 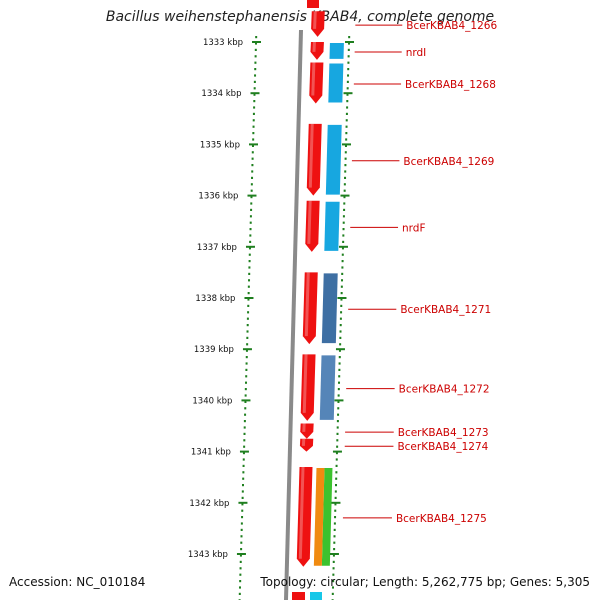 I want to click on tick-label: 1343 kbp, so click(x=208, y=555).